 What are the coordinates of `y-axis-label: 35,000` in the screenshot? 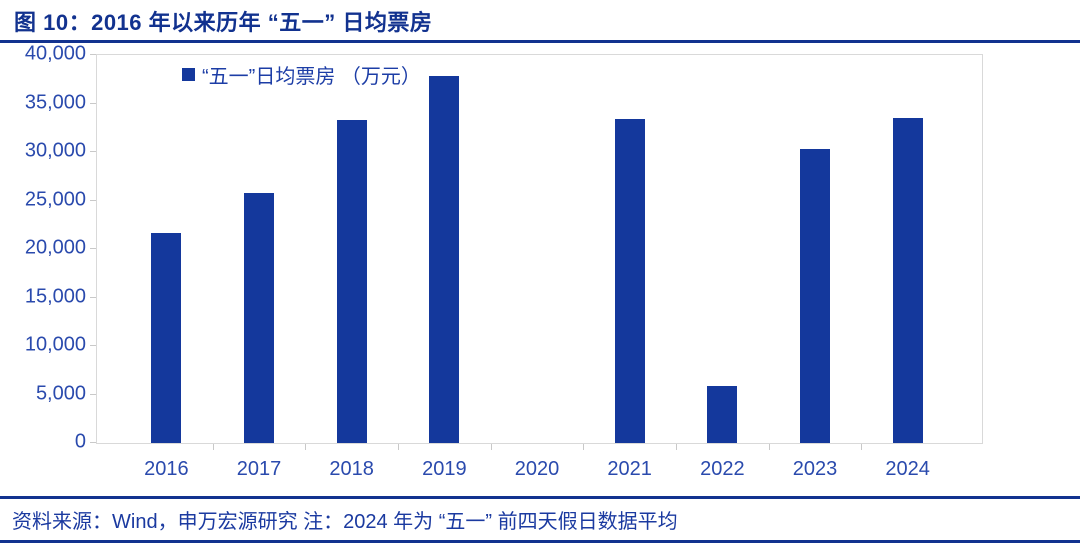 It's located at (55, 102).